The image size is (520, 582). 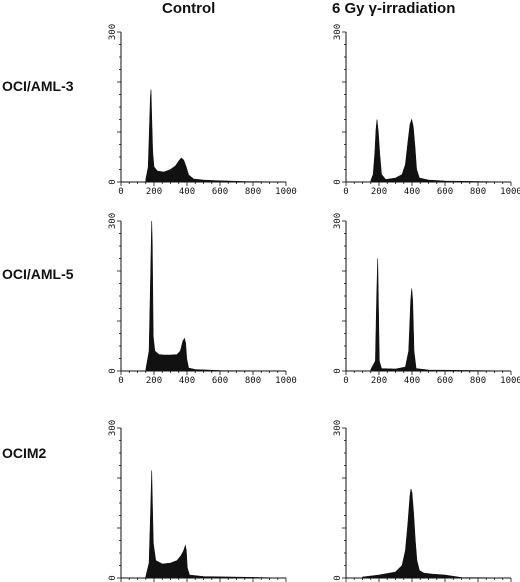 I want to click on panel-3-y-tick-label: 0, so click(x=338, y=370).